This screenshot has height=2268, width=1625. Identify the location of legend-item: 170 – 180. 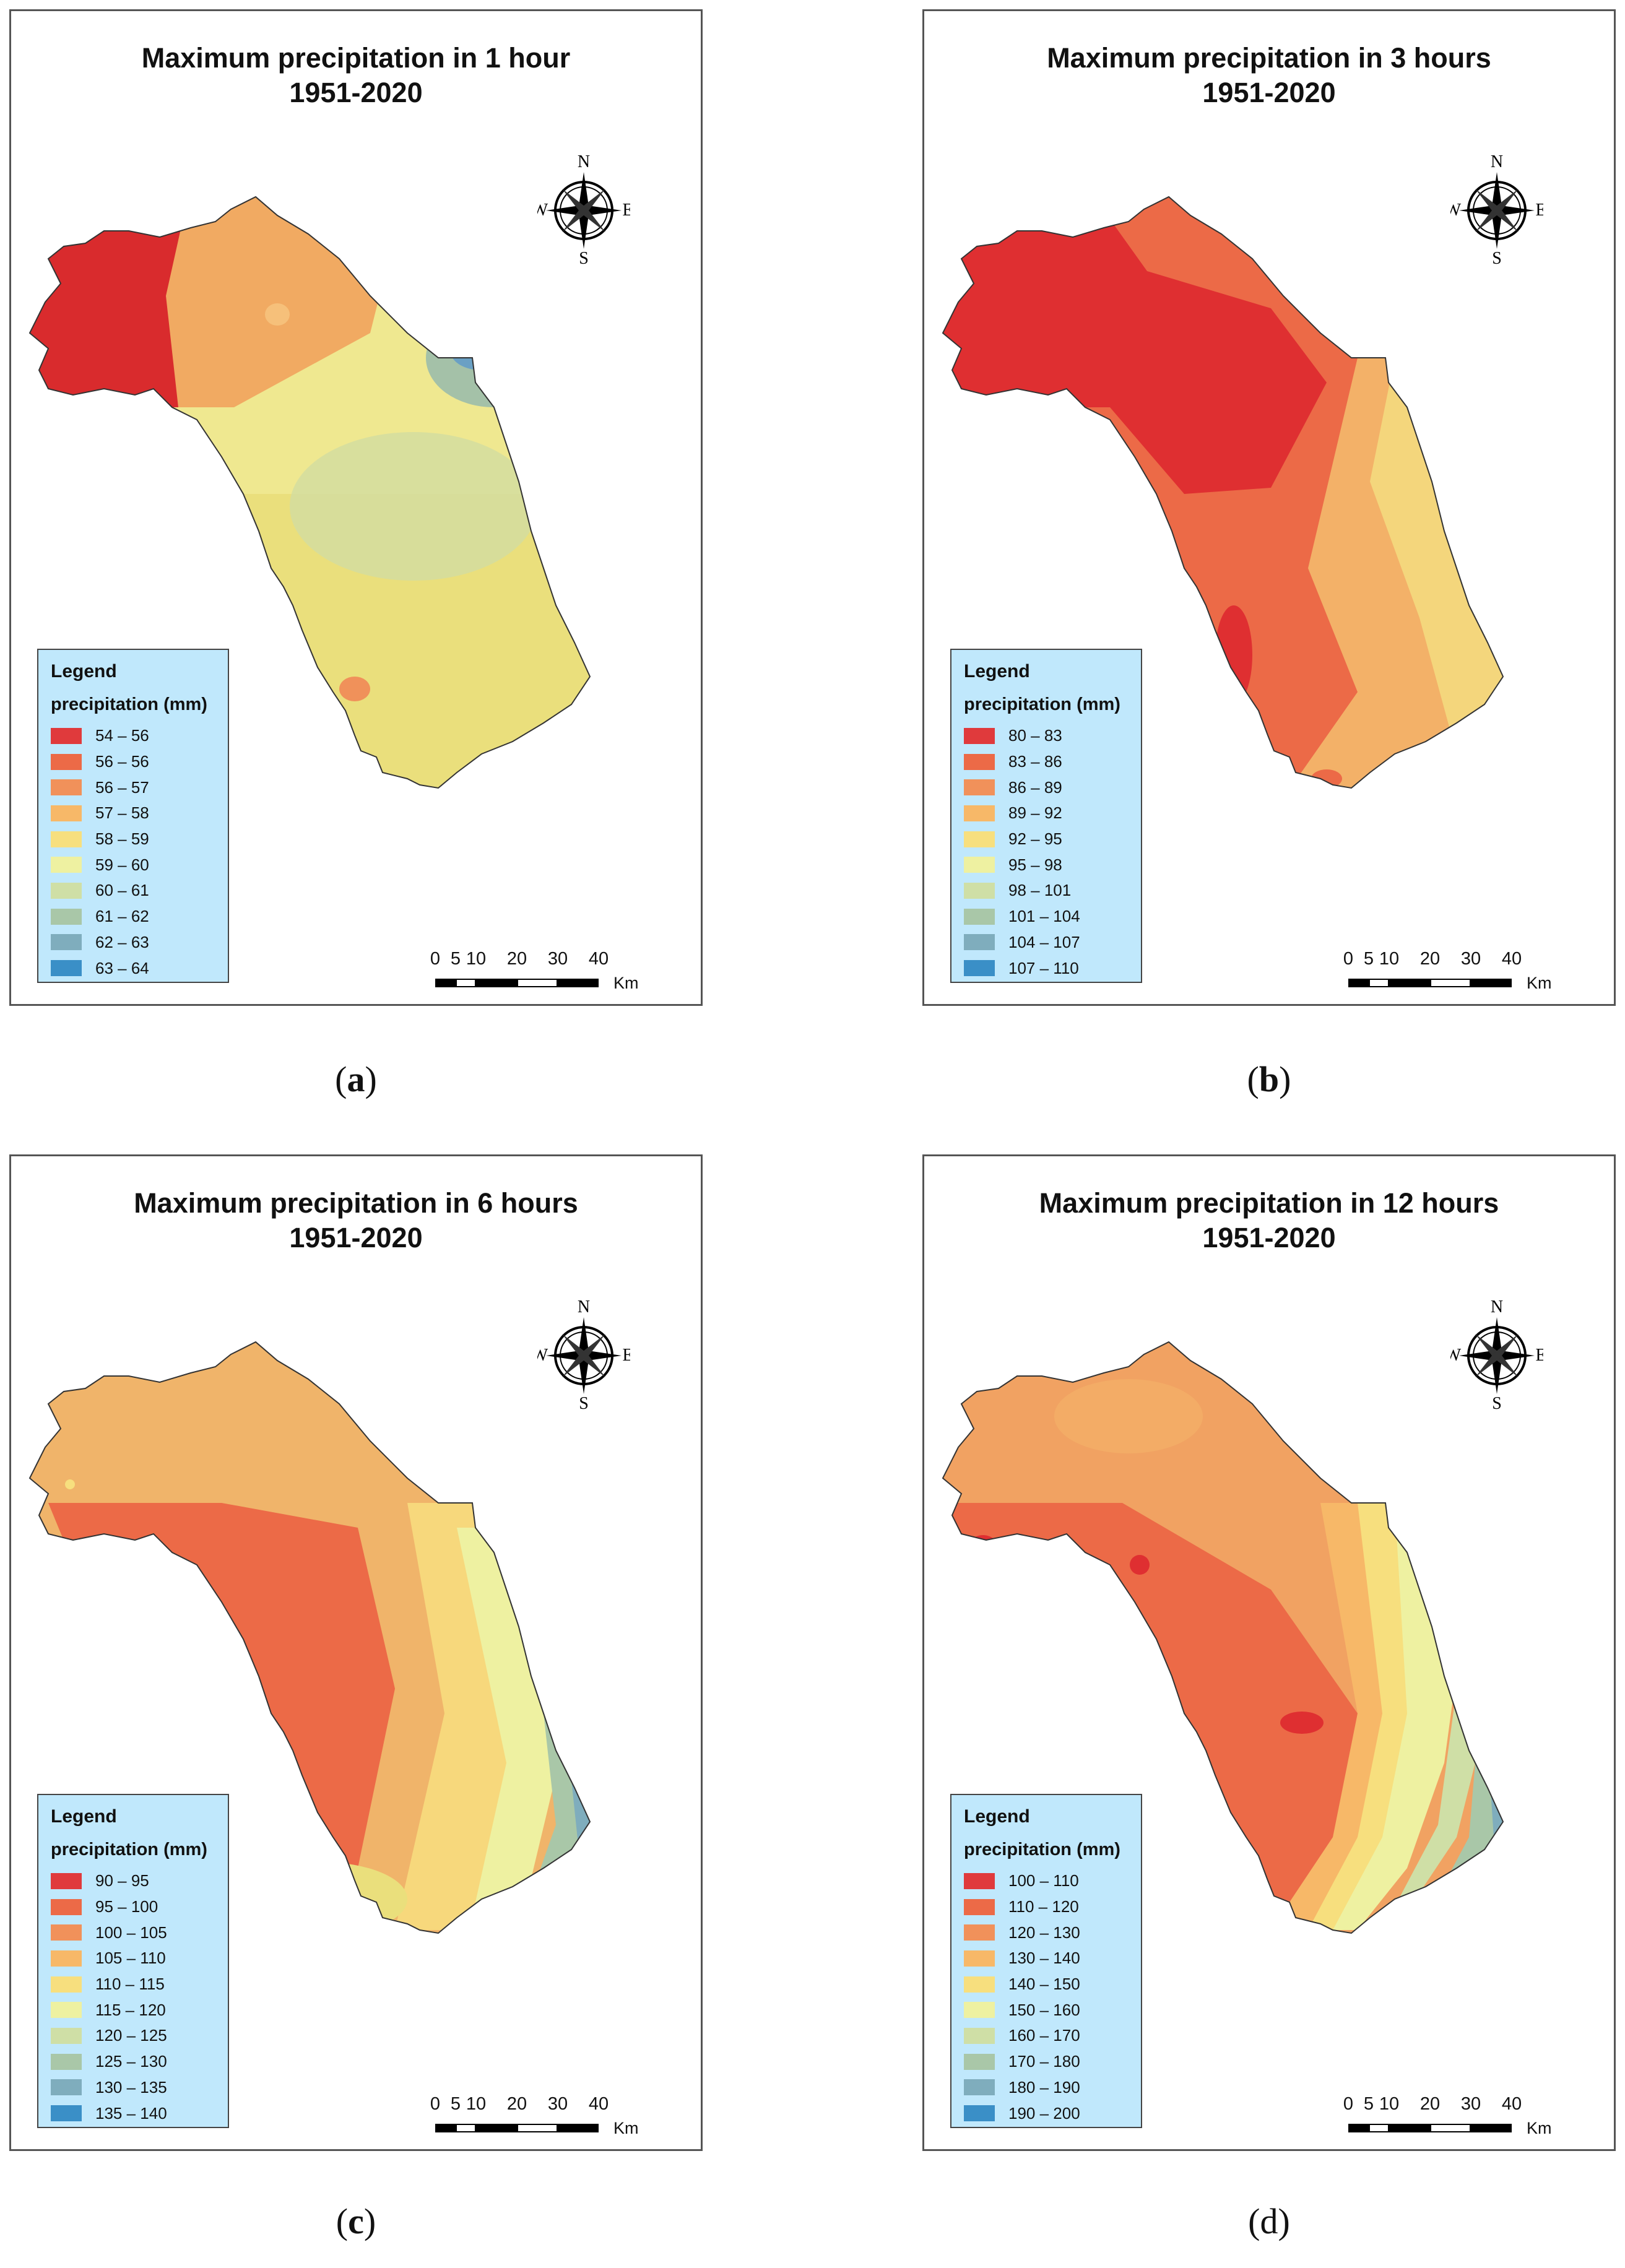
(1022, 2062).